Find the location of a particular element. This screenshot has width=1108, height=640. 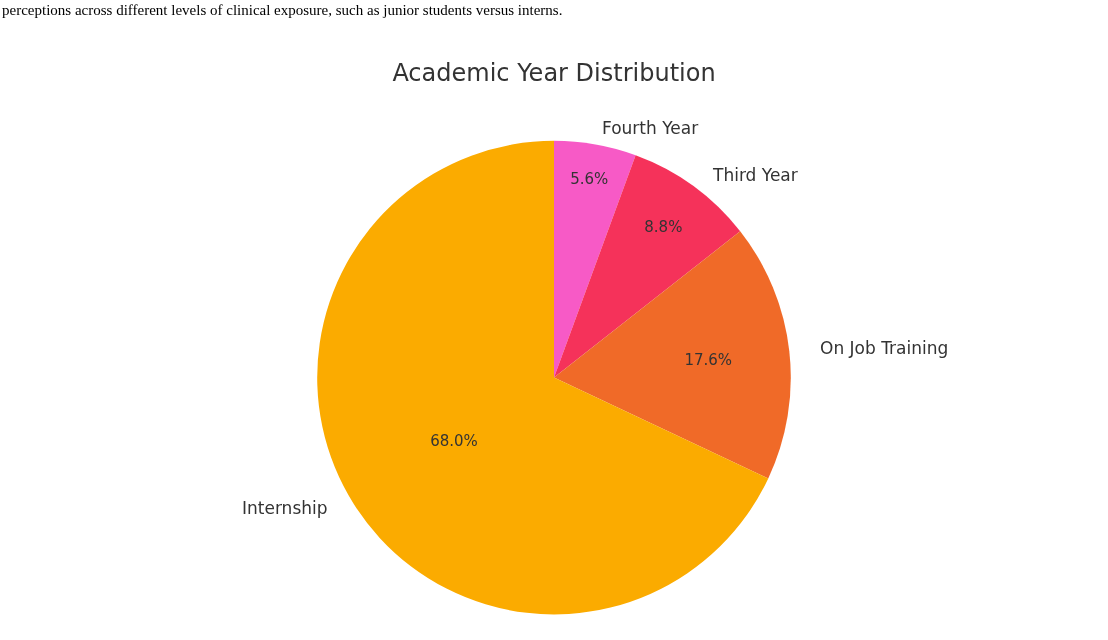

data-label: 17.6% is located at coordinates (708, 360).